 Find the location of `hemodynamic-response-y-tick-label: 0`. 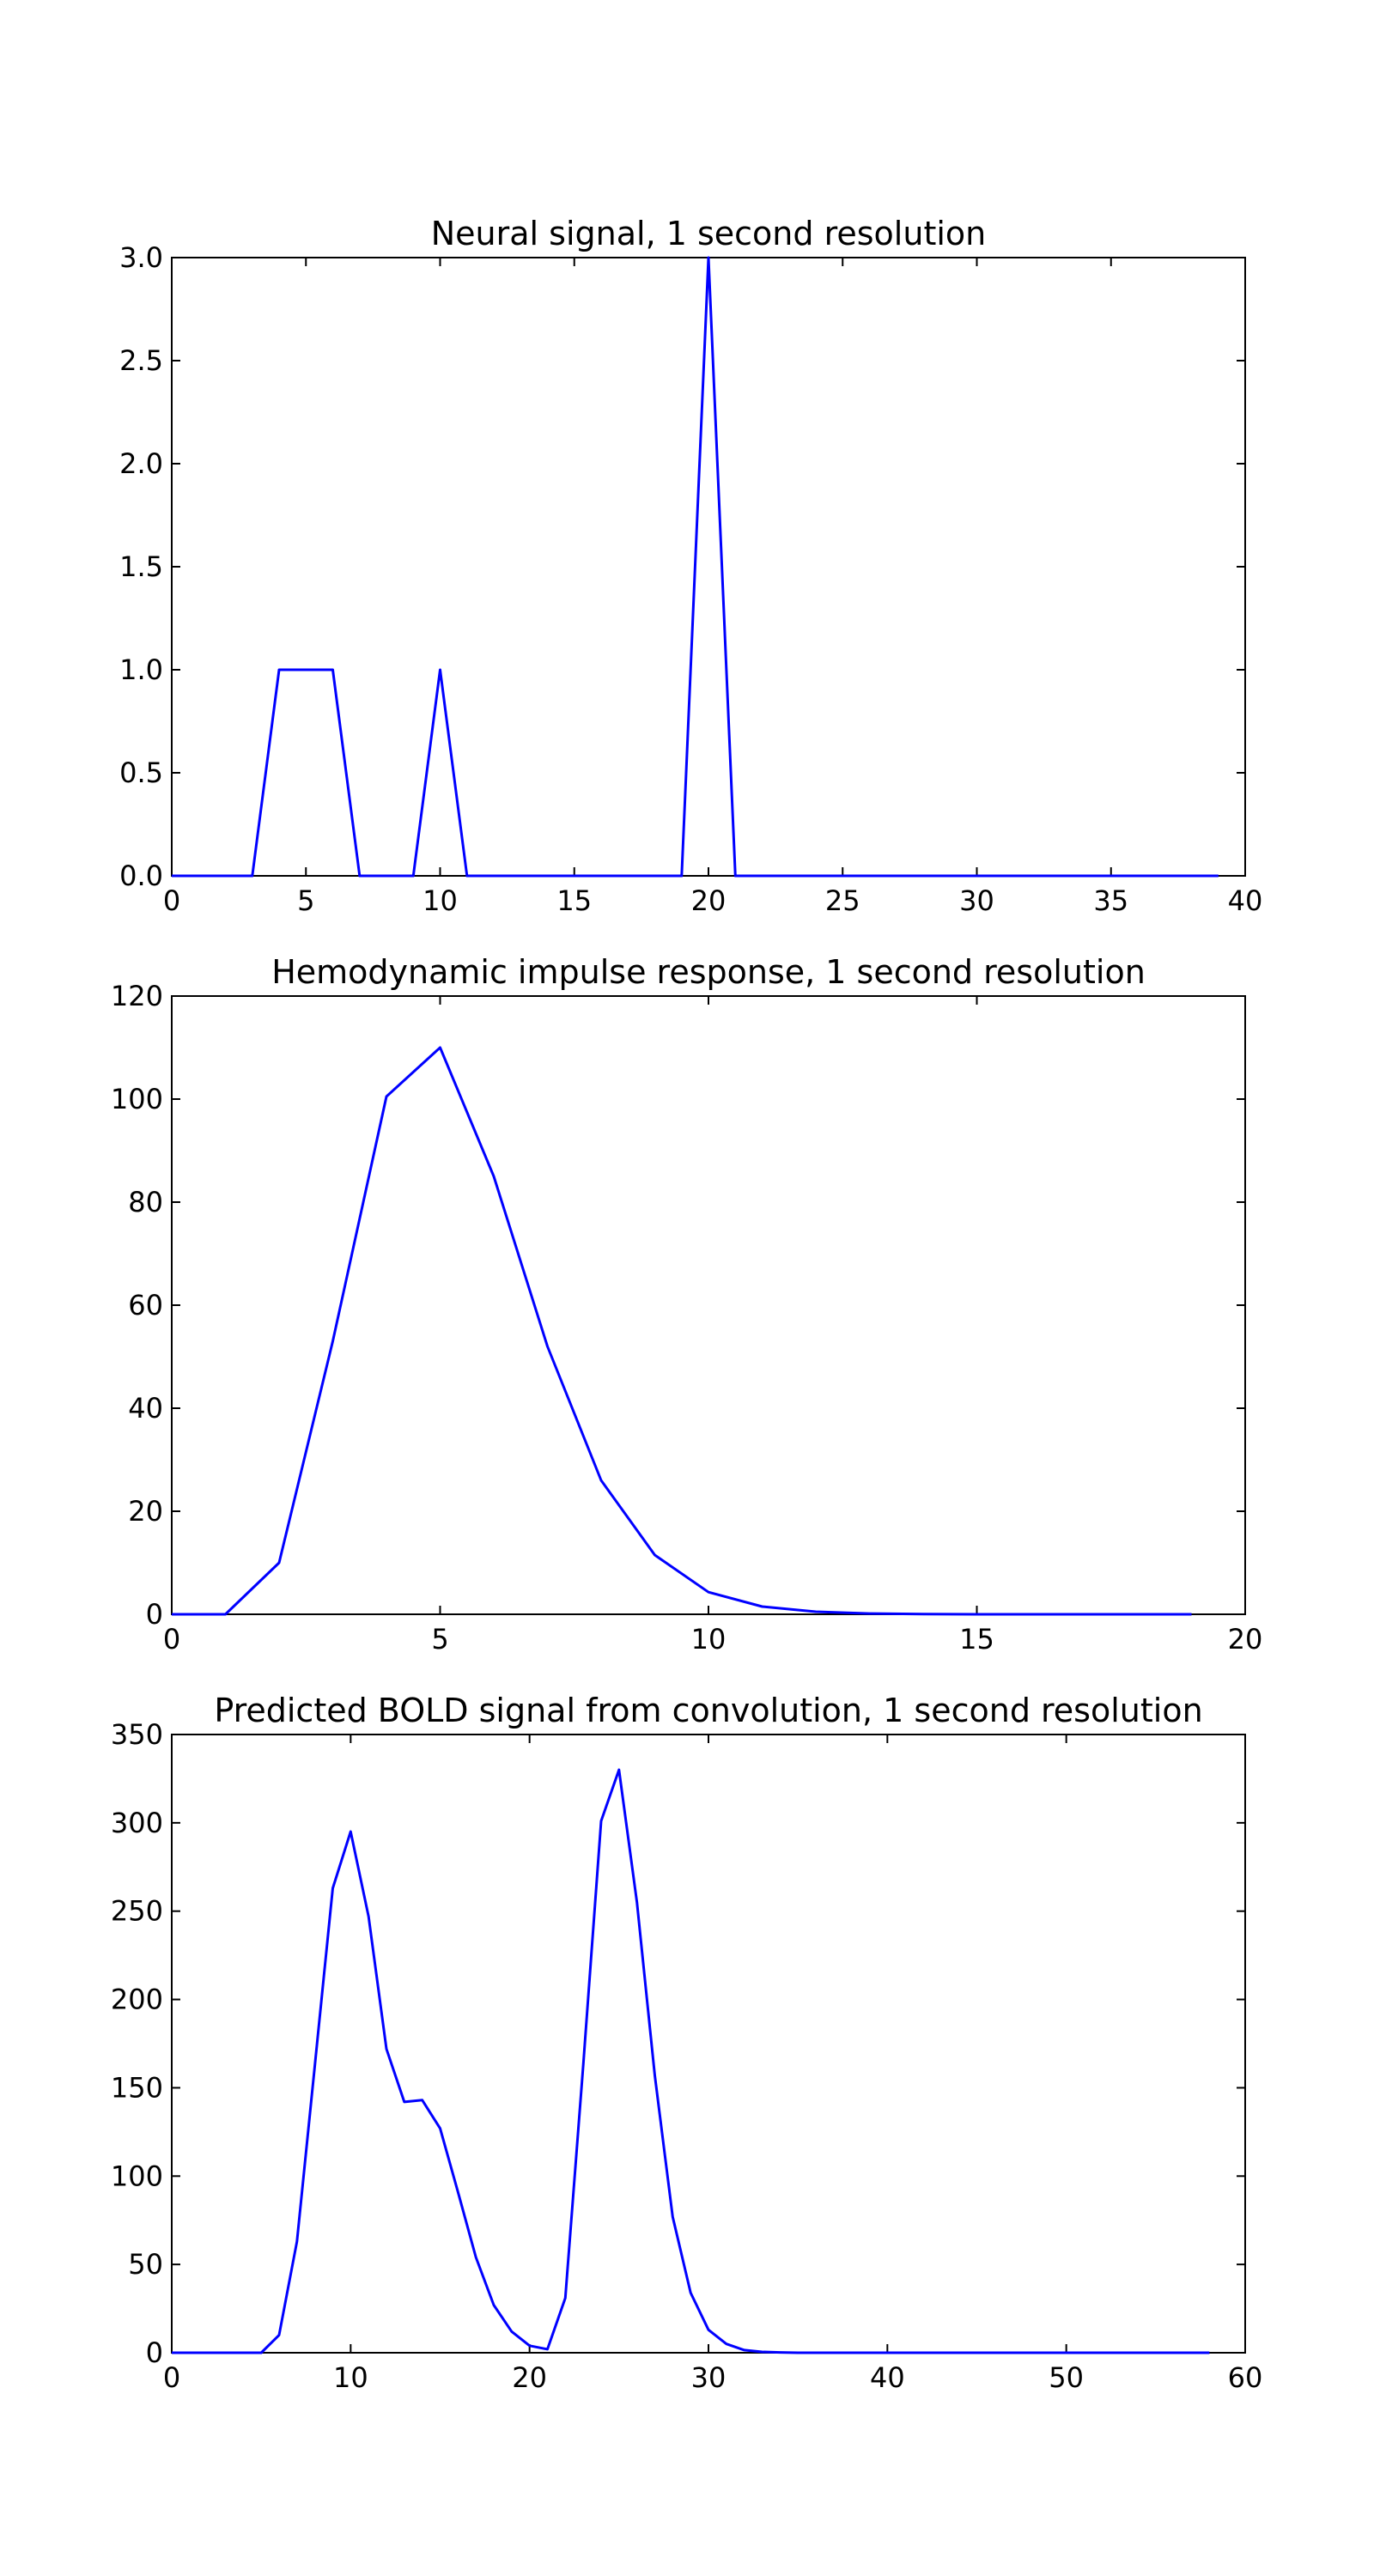

hemodynamic-response-y-tick-label: 0 is located at coordinates (154, 1614).